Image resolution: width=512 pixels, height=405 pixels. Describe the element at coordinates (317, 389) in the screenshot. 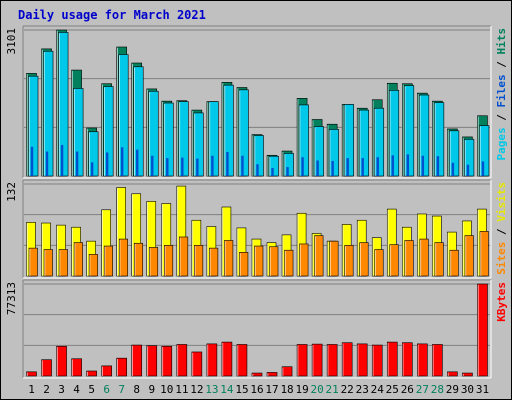

I see `x-tick-label: 20` at that location.